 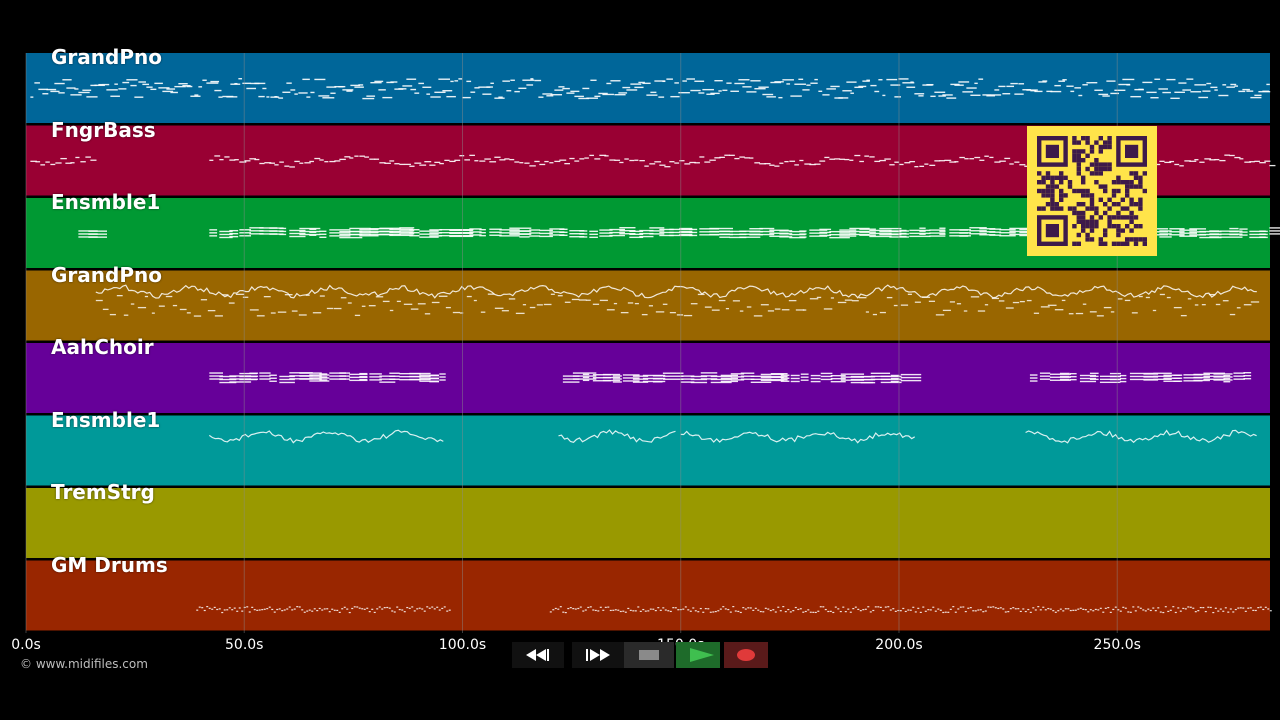 I want to click on record-icon, so click(x=746, y=655).